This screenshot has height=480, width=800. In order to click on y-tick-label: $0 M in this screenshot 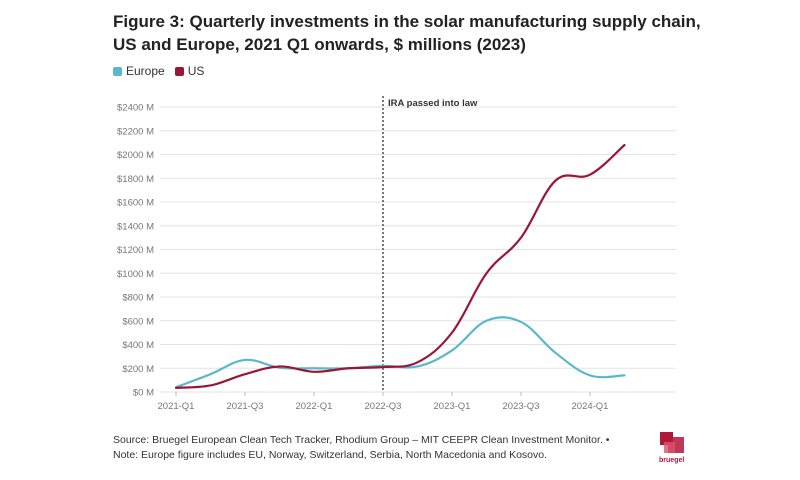, I will do `click(143, 393)`.